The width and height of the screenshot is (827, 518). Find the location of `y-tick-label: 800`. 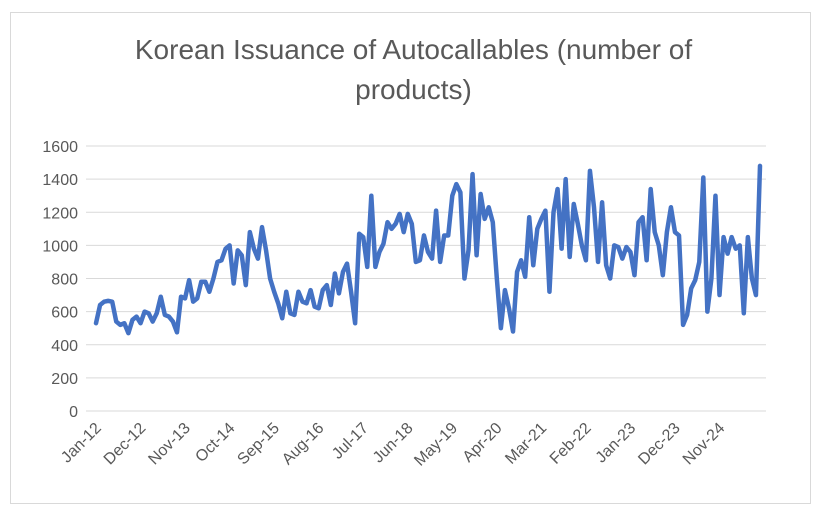

y-tick-label: 800 is located at coordinates (64, 280).